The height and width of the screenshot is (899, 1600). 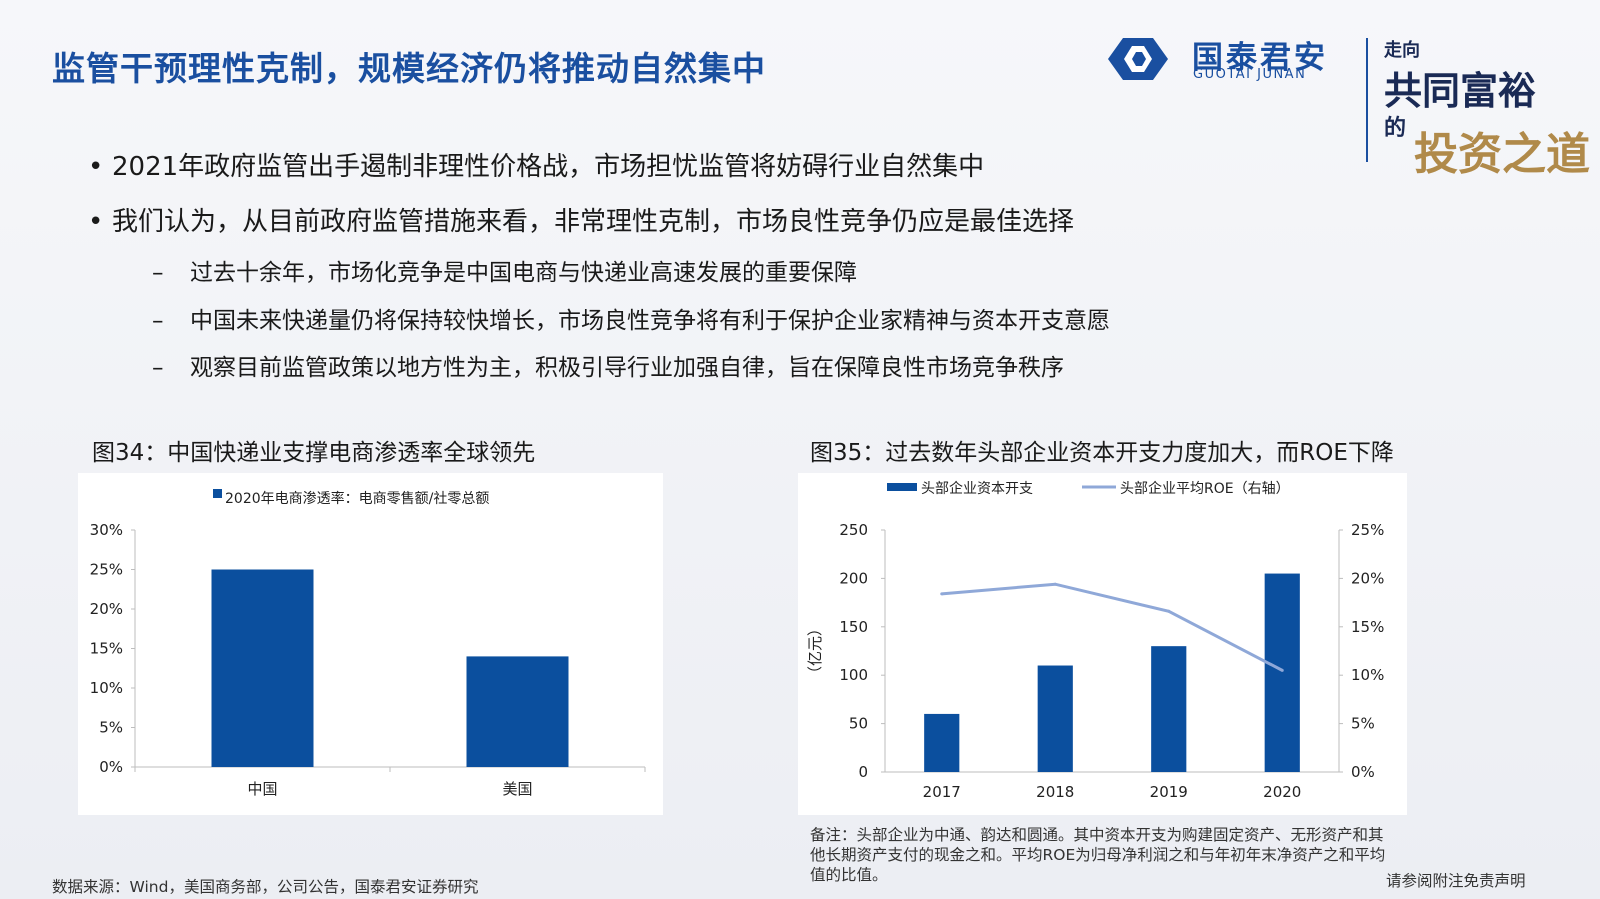 I want to click on legend-label-roe: 头部企业平均ROE（右轴）, so click(x=1205, y=488).